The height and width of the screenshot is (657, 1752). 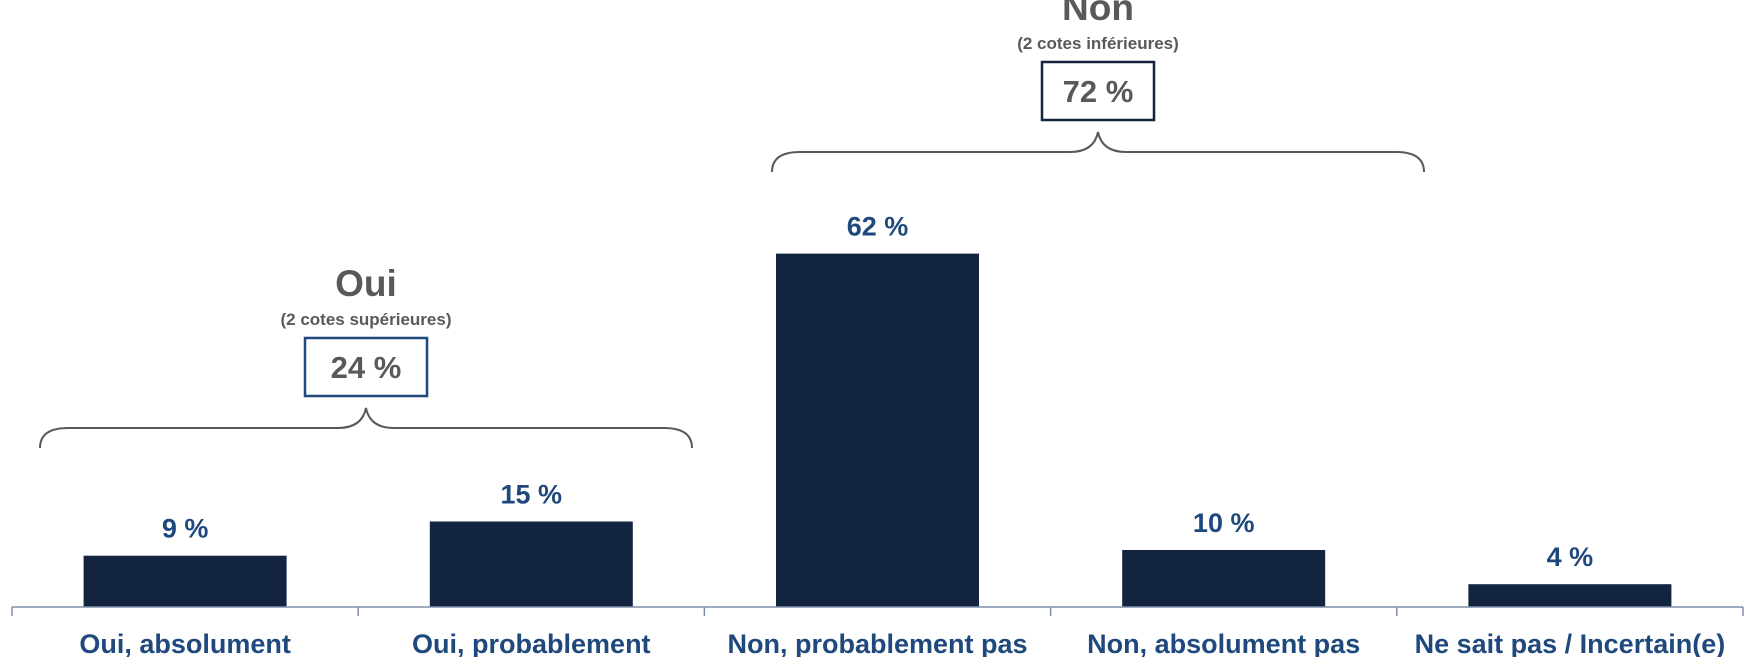 I want to click on group-total-value: 24 %, so click(x=366, y=367).